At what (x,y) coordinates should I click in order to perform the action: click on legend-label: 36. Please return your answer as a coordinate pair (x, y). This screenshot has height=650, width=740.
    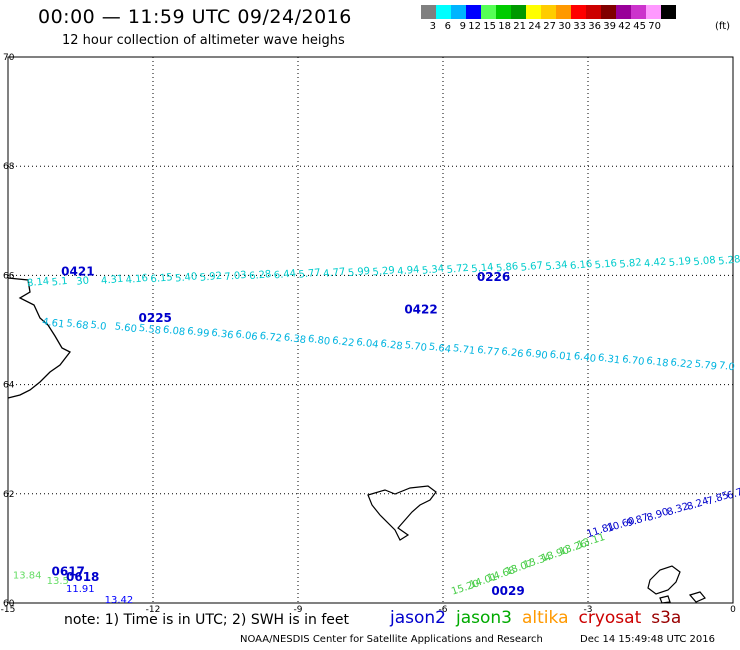
    Looking at the image, I should click on (594, 26).